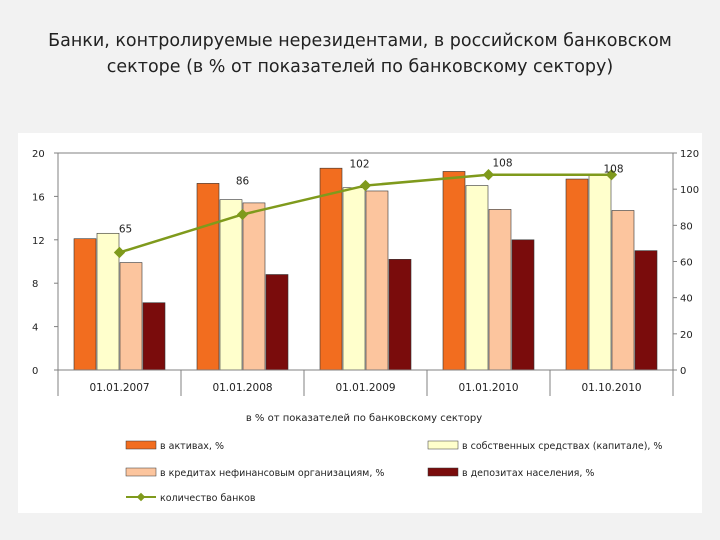 The height and width of the screenshot is (540, 720). Describe the element at coordinates (686, 263) in the screenshot. I see `y-tick-label-right: 60` at that location.